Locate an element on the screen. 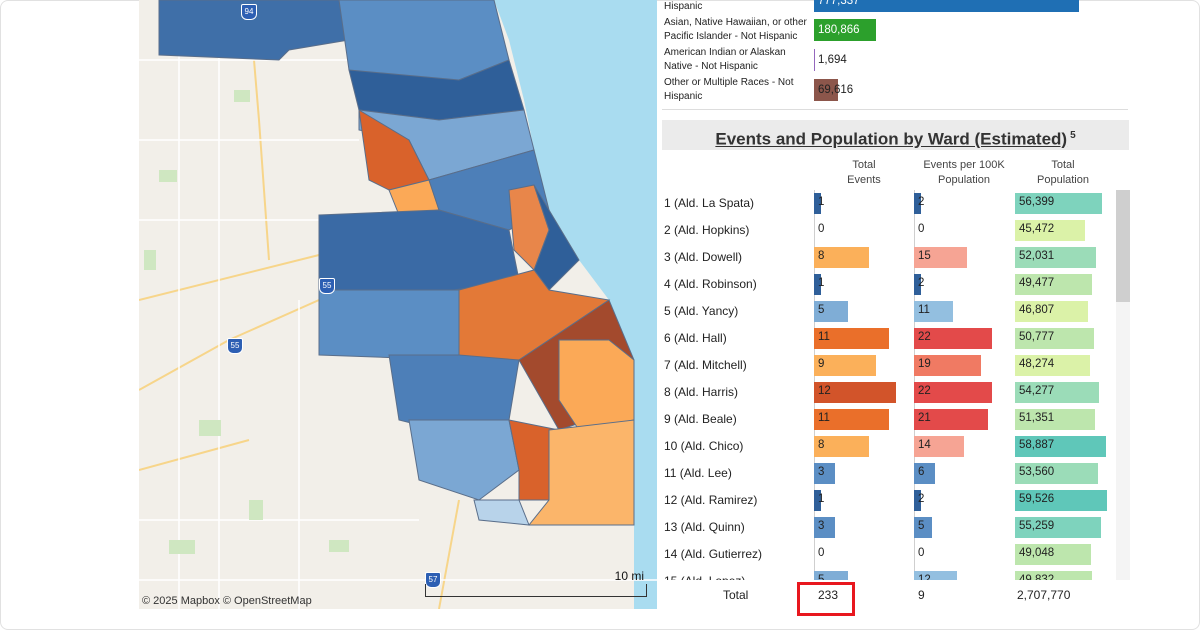  map-attribution: © 2025 Mapbox © OpenStreetMap is located at coordinates (227, 601).